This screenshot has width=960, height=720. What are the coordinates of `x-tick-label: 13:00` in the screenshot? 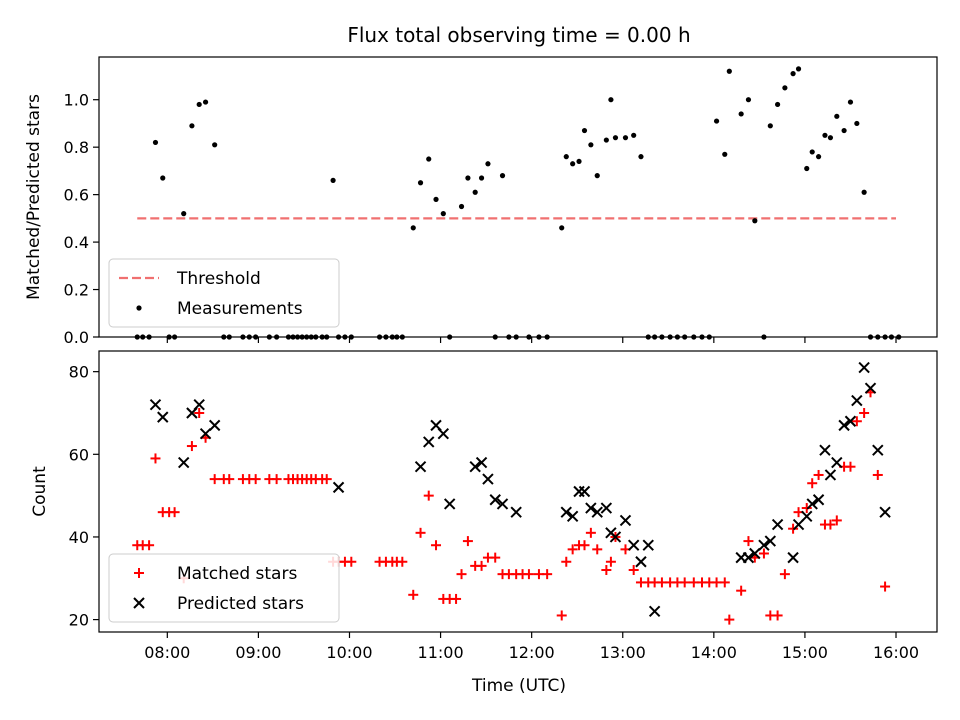 It's located at (623, 652).